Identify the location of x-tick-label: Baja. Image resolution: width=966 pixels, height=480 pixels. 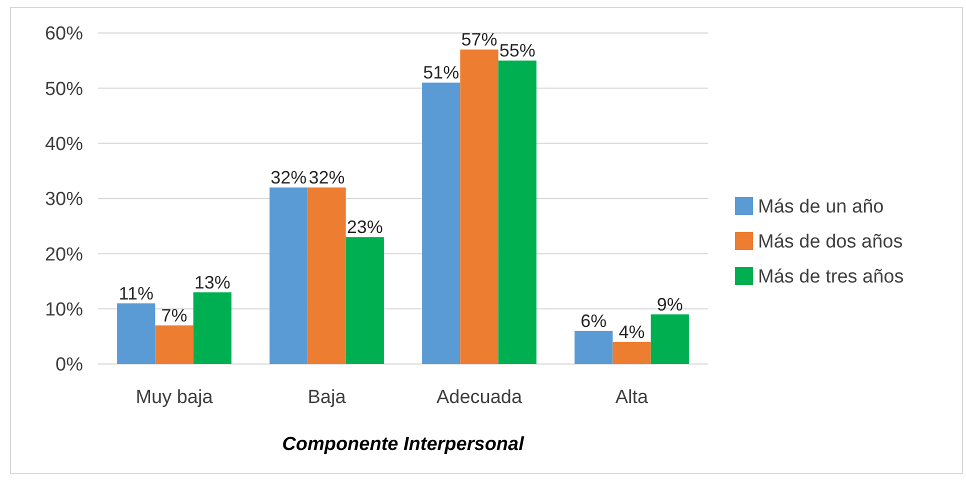
(327, 397).